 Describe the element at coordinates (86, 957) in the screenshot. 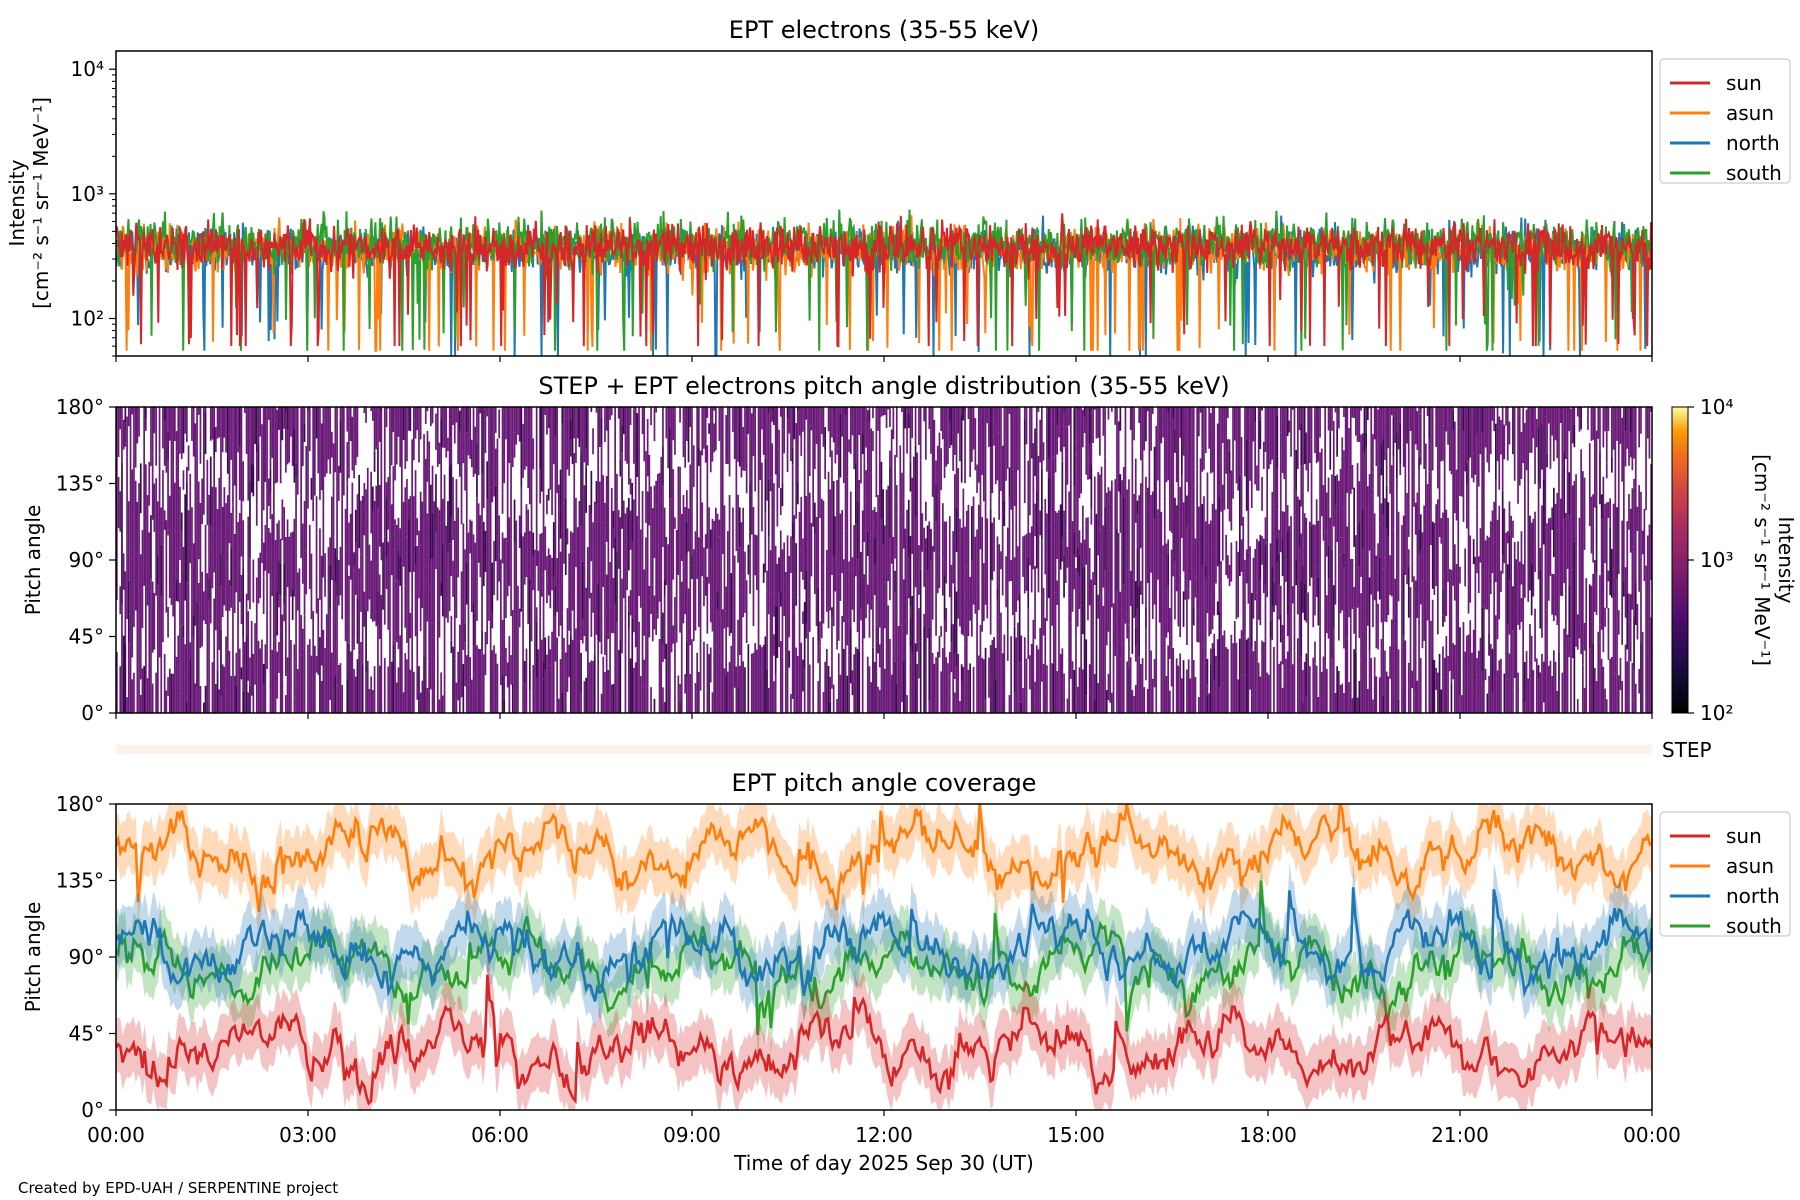

I see `bottom-y-ticks: 180°135°90°45°0°` at that location.